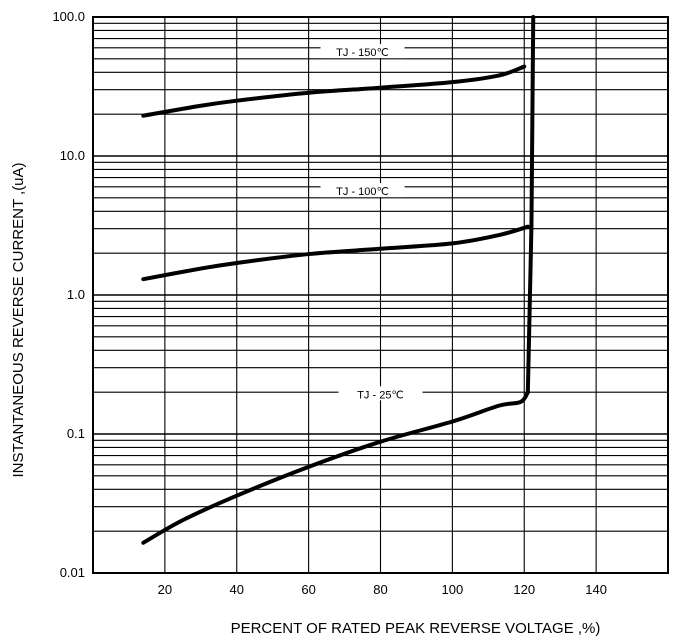 This screenshot has height=643, width=674. I want to click on curve-label: TJ - 150℃, so click(362, 53).